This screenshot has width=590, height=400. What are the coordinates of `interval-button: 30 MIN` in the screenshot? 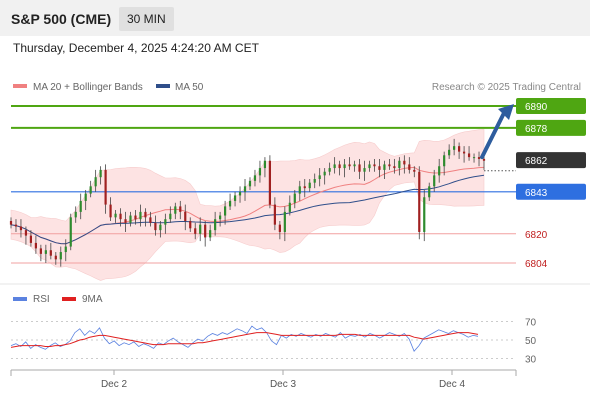 It's located at (146, 19).